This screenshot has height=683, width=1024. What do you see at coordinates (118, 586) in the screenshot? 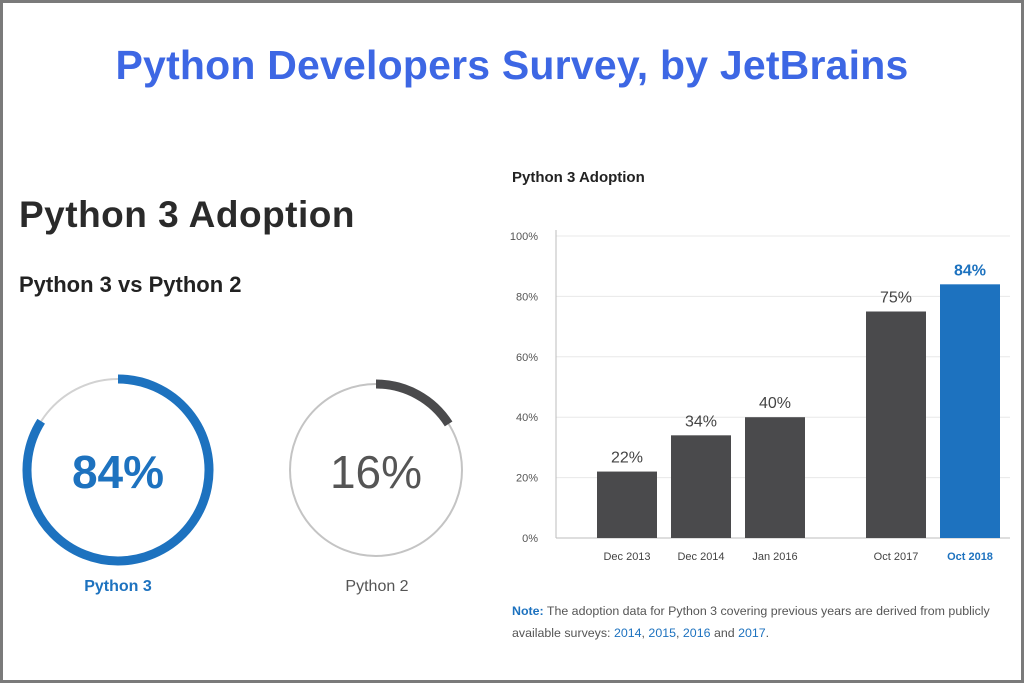
I see `python3-caption: Python 3` at bounding box center [118, 586].